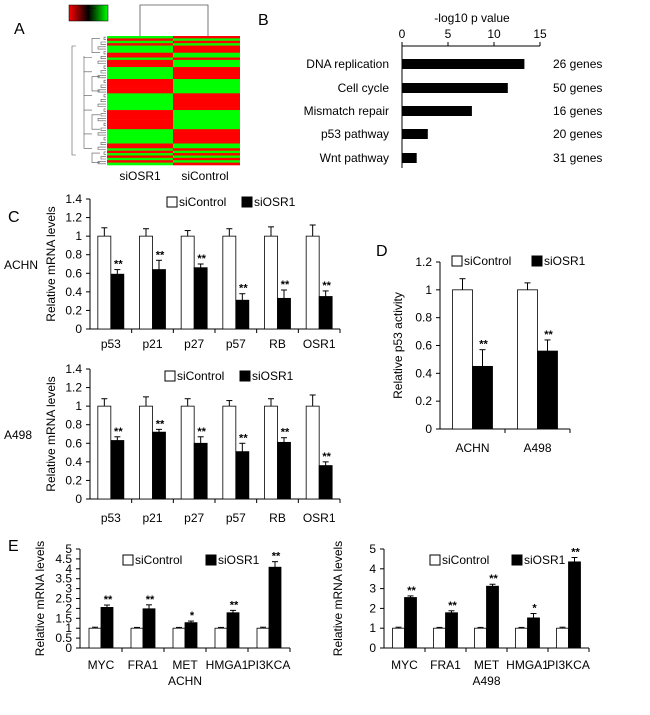 Image resolution: width=650 pixels, height=715 pixels. What do you see at coordinates (13, 546) in the screenshot?
I see `panel-label-e: E` at bounding box center [13, 546].